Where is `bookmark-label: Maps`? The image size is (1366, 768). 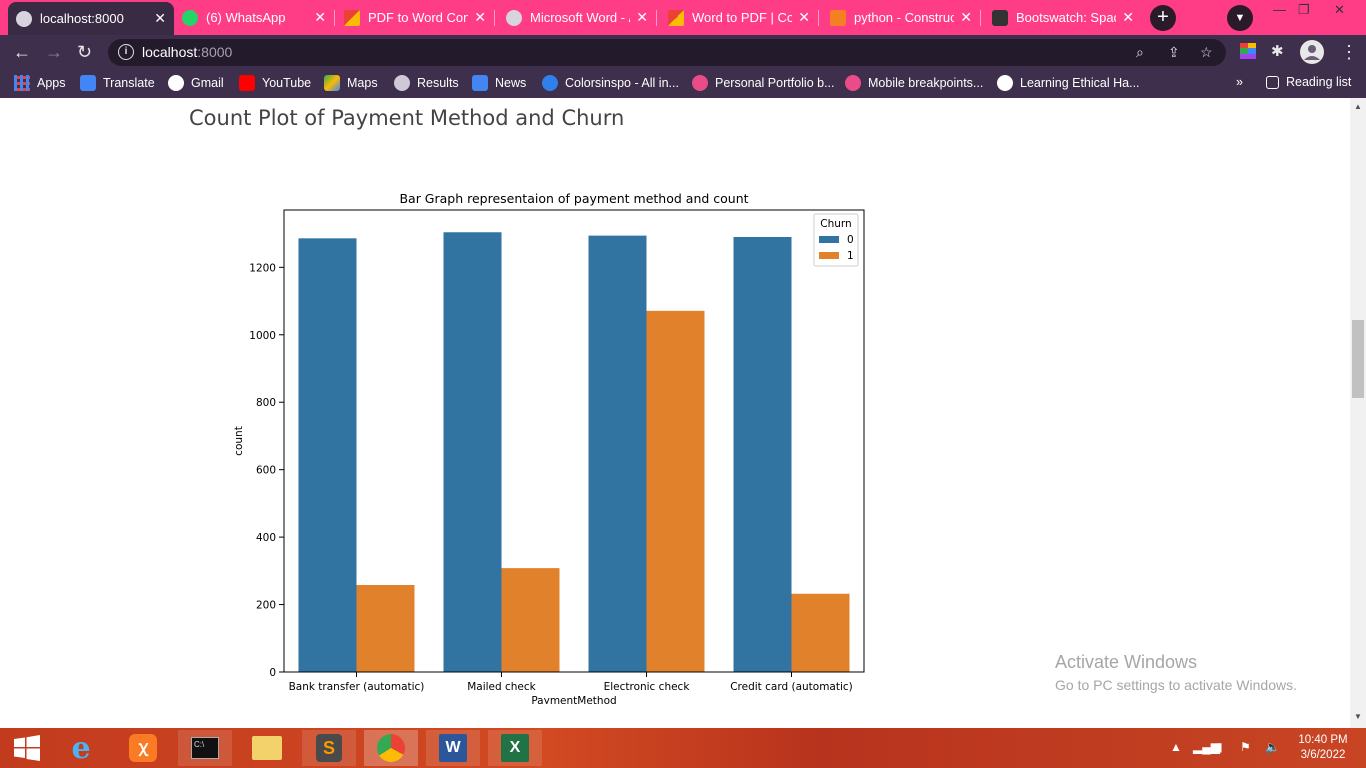 bookmark-label: Maps is located at coordinates (362, 83).